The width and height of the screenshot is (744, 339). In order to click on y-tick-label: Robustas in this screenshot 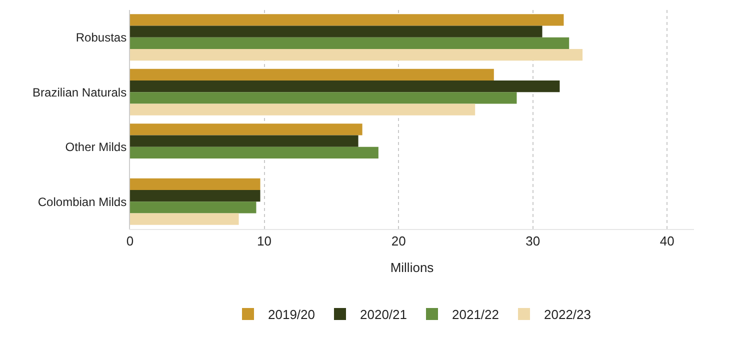, I will do `click(101, 37)`.